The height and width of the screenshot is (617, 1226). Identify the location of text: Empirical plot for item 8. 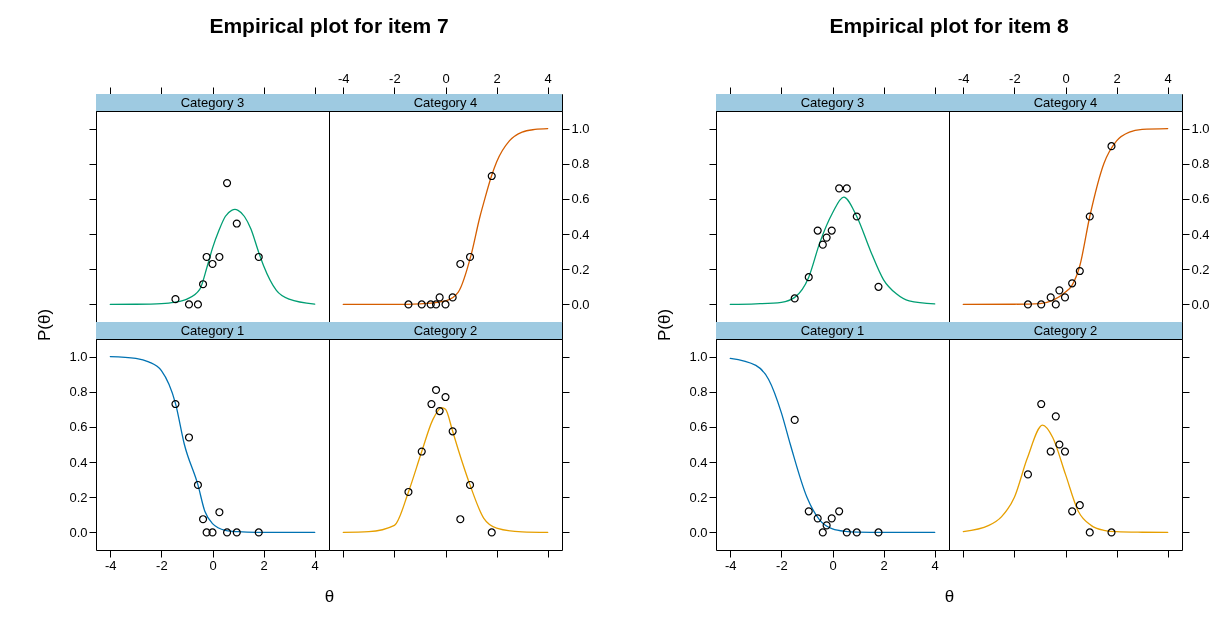
(949, 26).